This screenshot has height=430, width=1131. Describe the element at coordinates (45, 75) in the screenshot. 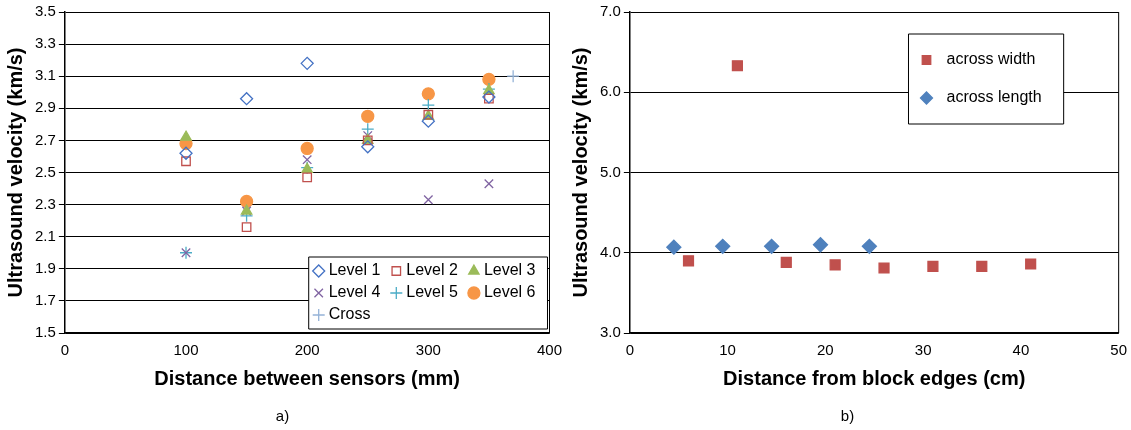

I see `y-tick-label: 3.1` at that location.